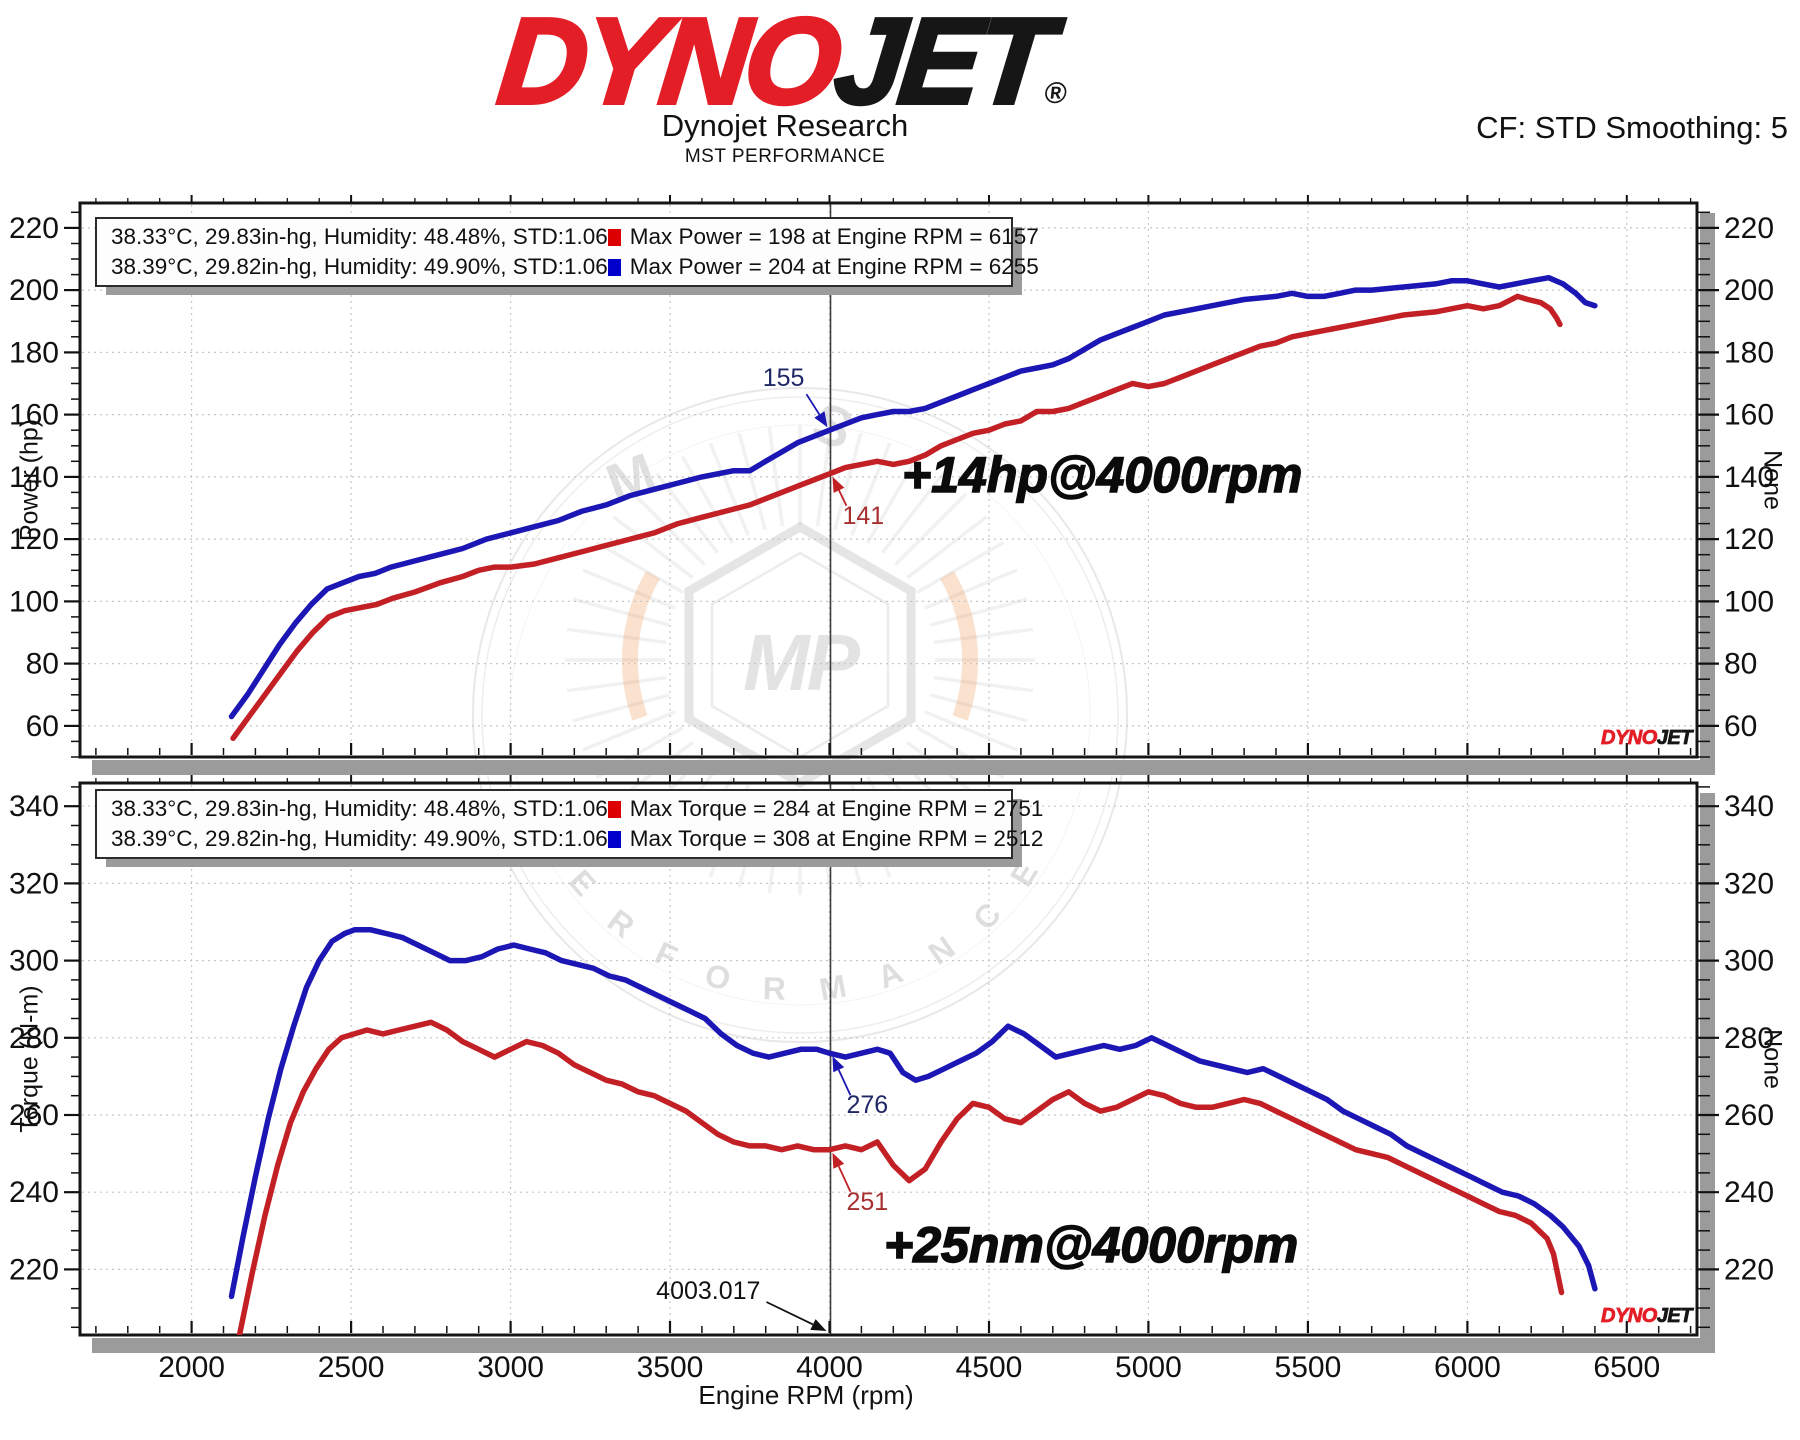 This screenshot has height=1440, width=1800. What do you see at coordinates (510, 1367) in the screenshot?
I see `svg-text: 3000` at bounding box center [510, 1367].